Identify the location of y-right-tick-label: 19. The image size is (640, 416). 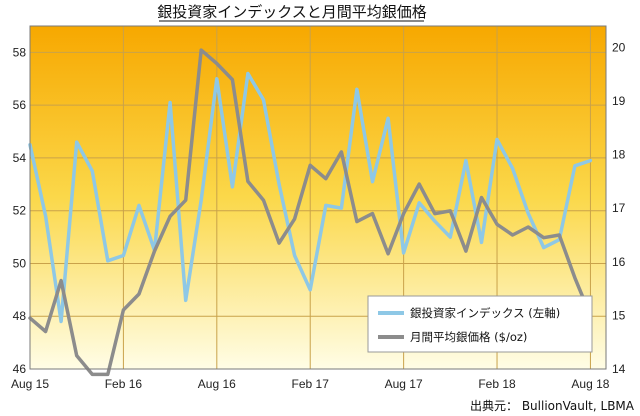
(619, 101).